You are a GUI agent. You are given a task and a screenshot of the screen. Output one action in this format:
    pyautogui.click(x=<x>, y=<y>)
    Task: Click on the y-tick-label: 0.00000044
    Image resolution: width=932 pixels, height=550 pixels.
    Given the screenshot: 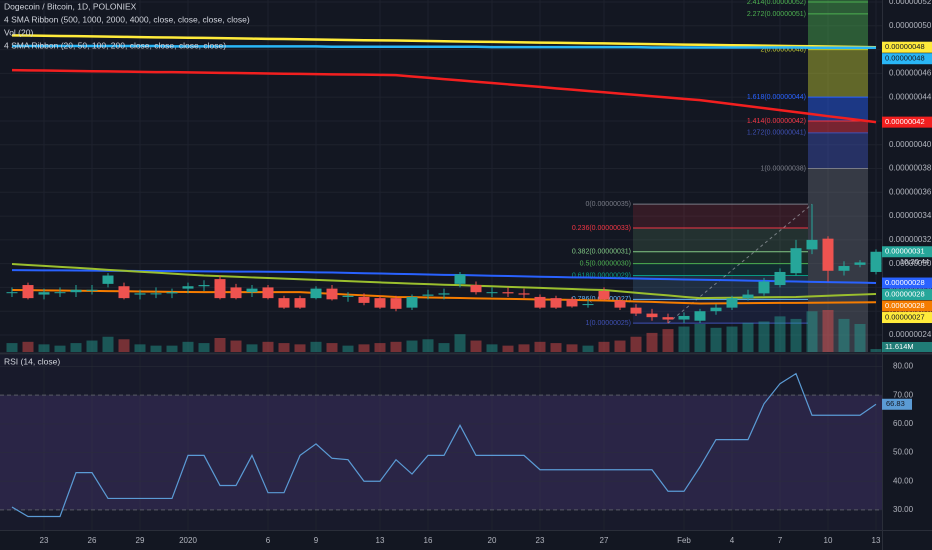 What is the action you would take?
    pyautogui.click(x=910, y=96)
    